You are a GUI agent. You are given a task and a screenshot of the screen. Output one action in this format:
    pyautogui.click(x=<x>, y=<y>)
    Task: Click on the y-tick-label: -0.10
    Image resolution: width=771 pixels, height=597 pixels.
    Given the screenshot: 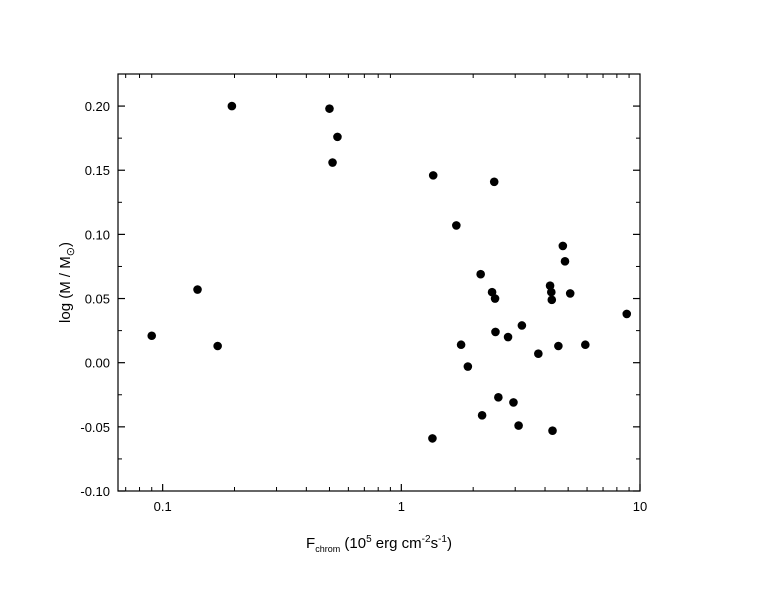 What is the action you would take?
    pyautogui.click(x=95, y=491)
    